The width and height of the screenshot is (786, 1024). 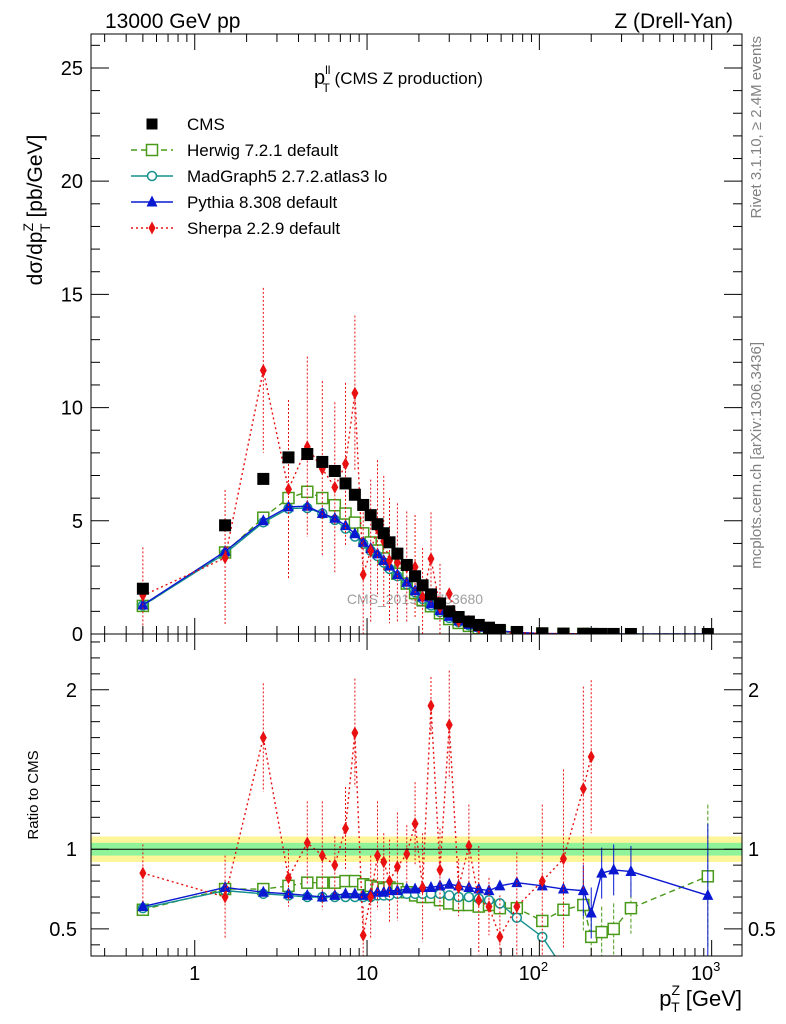 What do you see at coordinates (705, 972) in the screenshot?
I see `x-tick-label: 103` at bounding box center [705, 972].